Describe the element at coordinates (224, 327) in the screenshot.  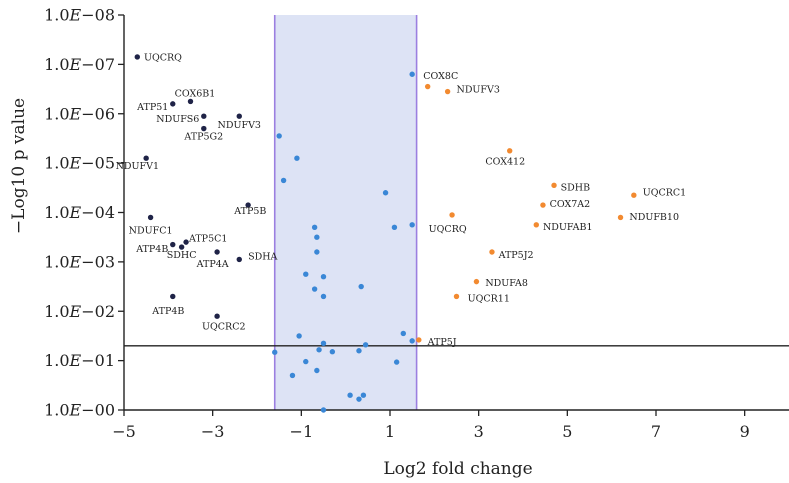
I see `point-label: UQCRC2` at that location.